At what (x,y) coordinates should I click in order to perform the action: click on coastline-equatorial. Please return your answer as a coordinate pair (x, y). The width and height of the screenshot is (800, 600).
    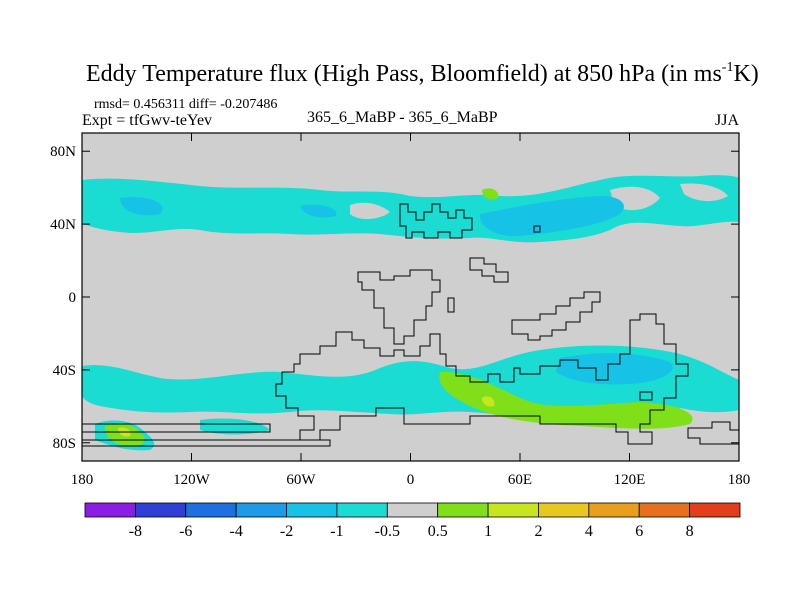
    Looking at the image, I should click on (489, 270).